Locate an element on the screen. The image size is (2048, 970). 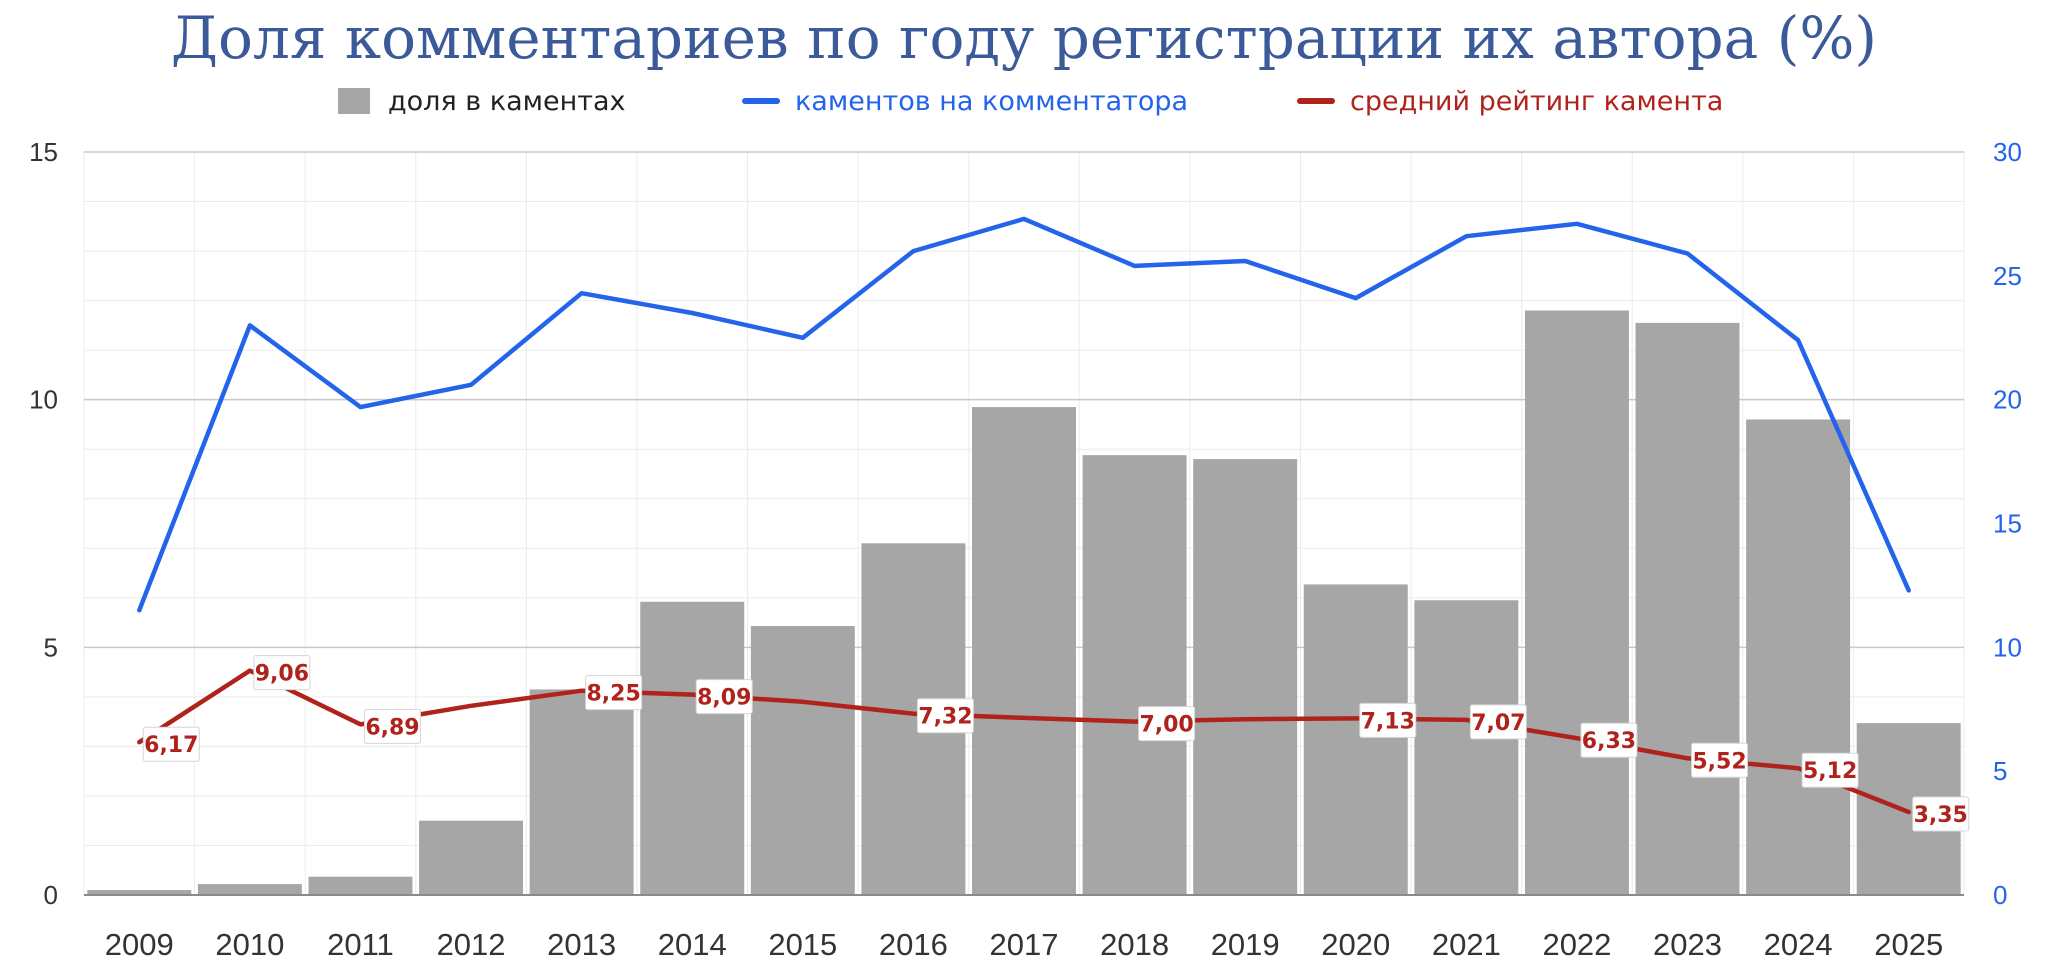
y-left-tick-label: 5 is located at coordinates (51, 647).